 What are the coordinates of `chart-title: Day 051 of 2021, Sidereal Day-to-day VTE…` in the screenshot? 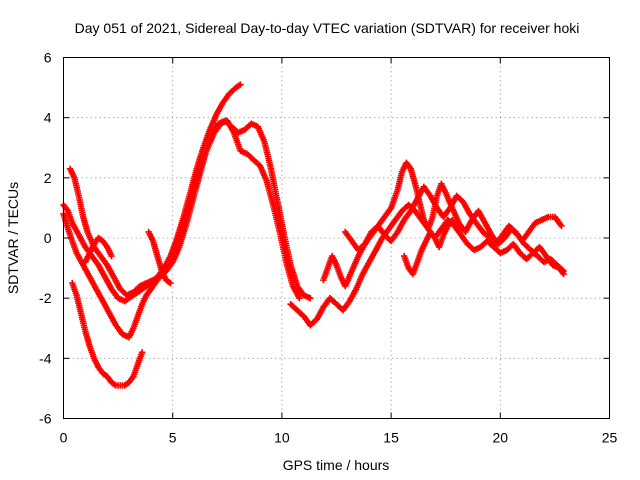 It's located at (327, 28).